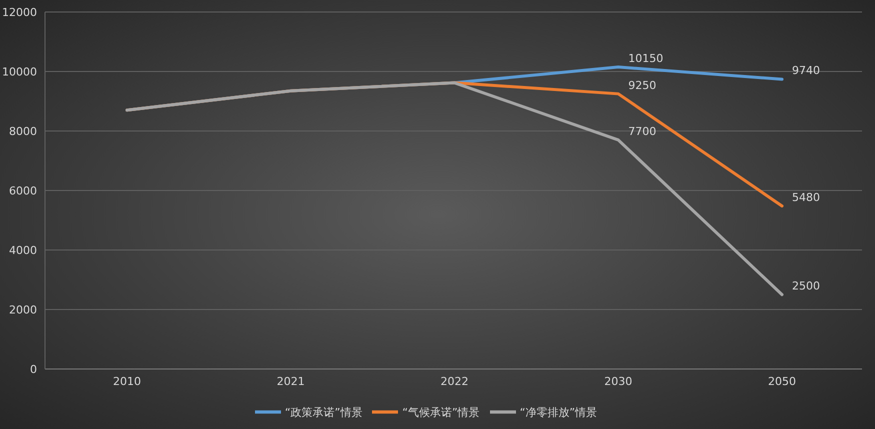 The height and width of the screenshot is (429, 875). What do you see at coordinates (23, 250) in the screenshot?
I see `y-tick-label: 4000` at bounding box center [23, 250].